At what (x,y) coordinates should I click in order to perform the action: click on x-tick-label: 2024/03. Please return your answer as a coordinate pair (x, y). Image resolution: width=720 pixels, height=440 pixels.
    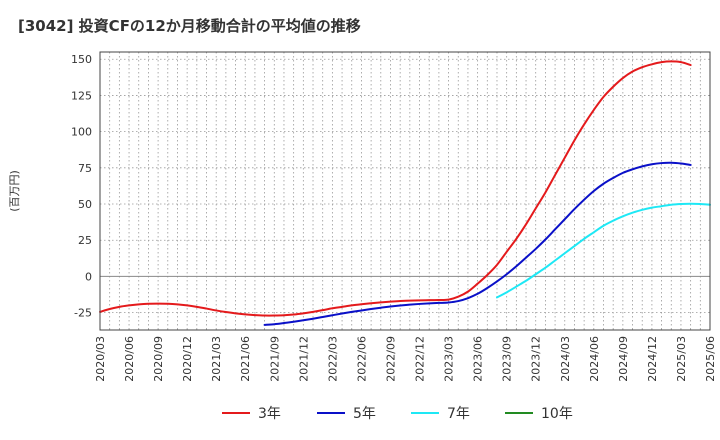
    Looking at the image, I should click on (565, 359).